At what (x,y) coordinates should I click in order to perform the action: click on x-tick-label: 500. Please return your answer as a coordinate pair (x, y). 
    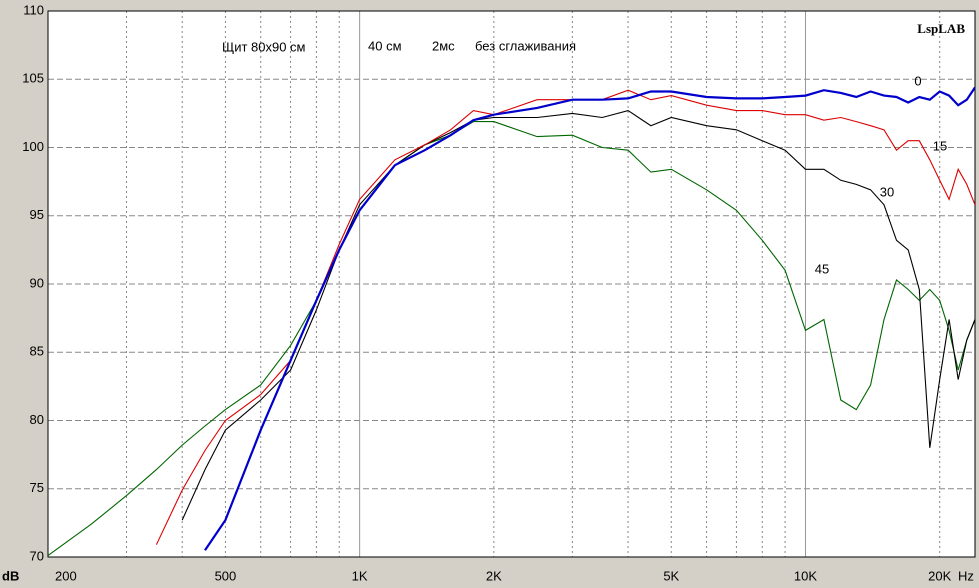
    Looking at the image, I should click on (226, 575).